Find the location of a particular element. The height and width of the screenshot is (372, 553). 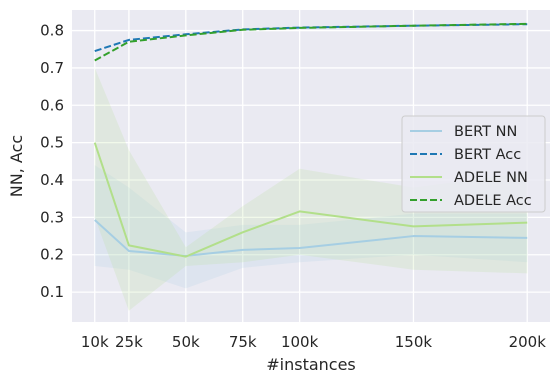

y-tick-label: 0.5 is located at coordinates (52, 143).